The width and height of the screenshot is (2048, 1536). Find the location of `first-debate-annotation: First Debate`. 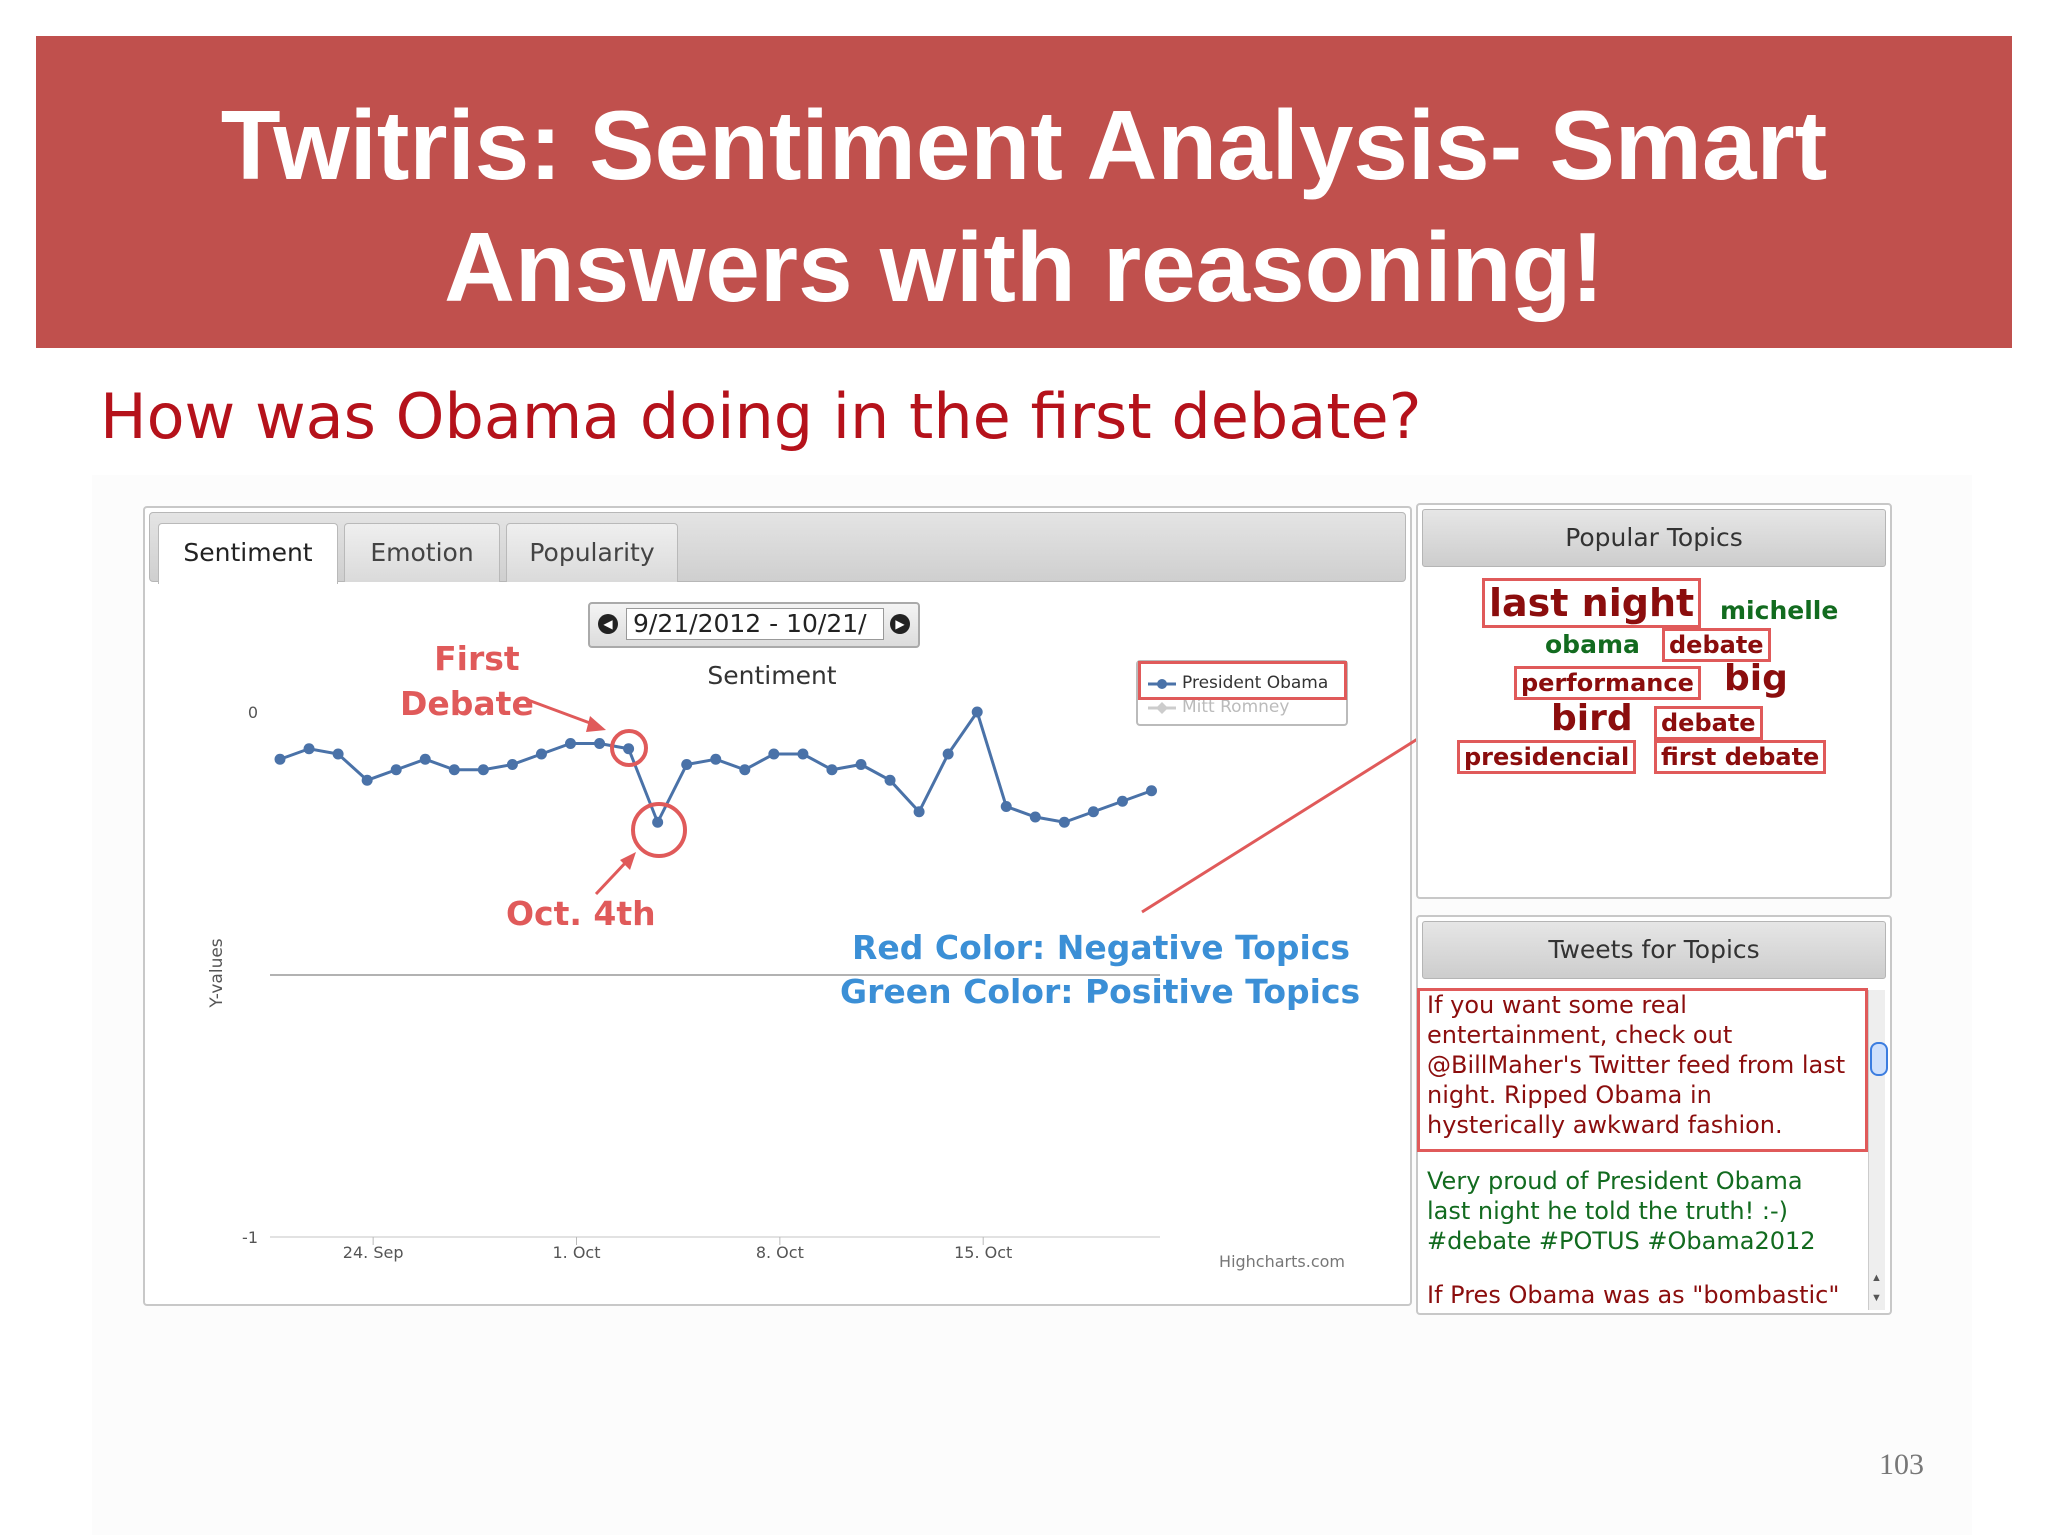

first-debate-annotation: First Debate is located at coordinates (467, 681).